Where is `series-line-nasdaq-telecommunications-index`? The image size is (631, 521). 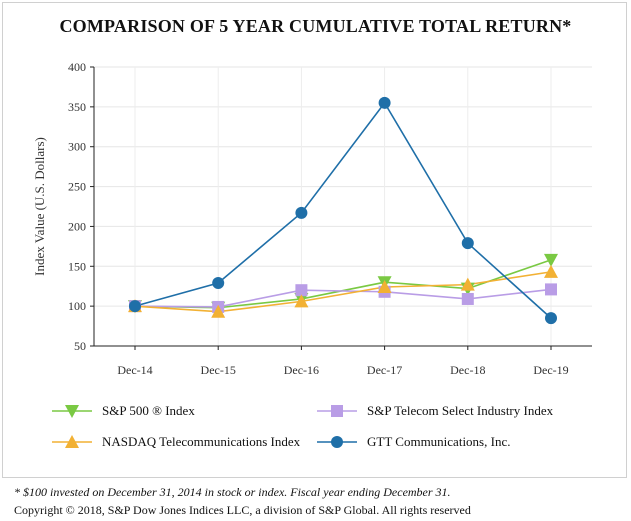
series-line-nasdaq-telecommunications-index is located at coordinates (343, 292).